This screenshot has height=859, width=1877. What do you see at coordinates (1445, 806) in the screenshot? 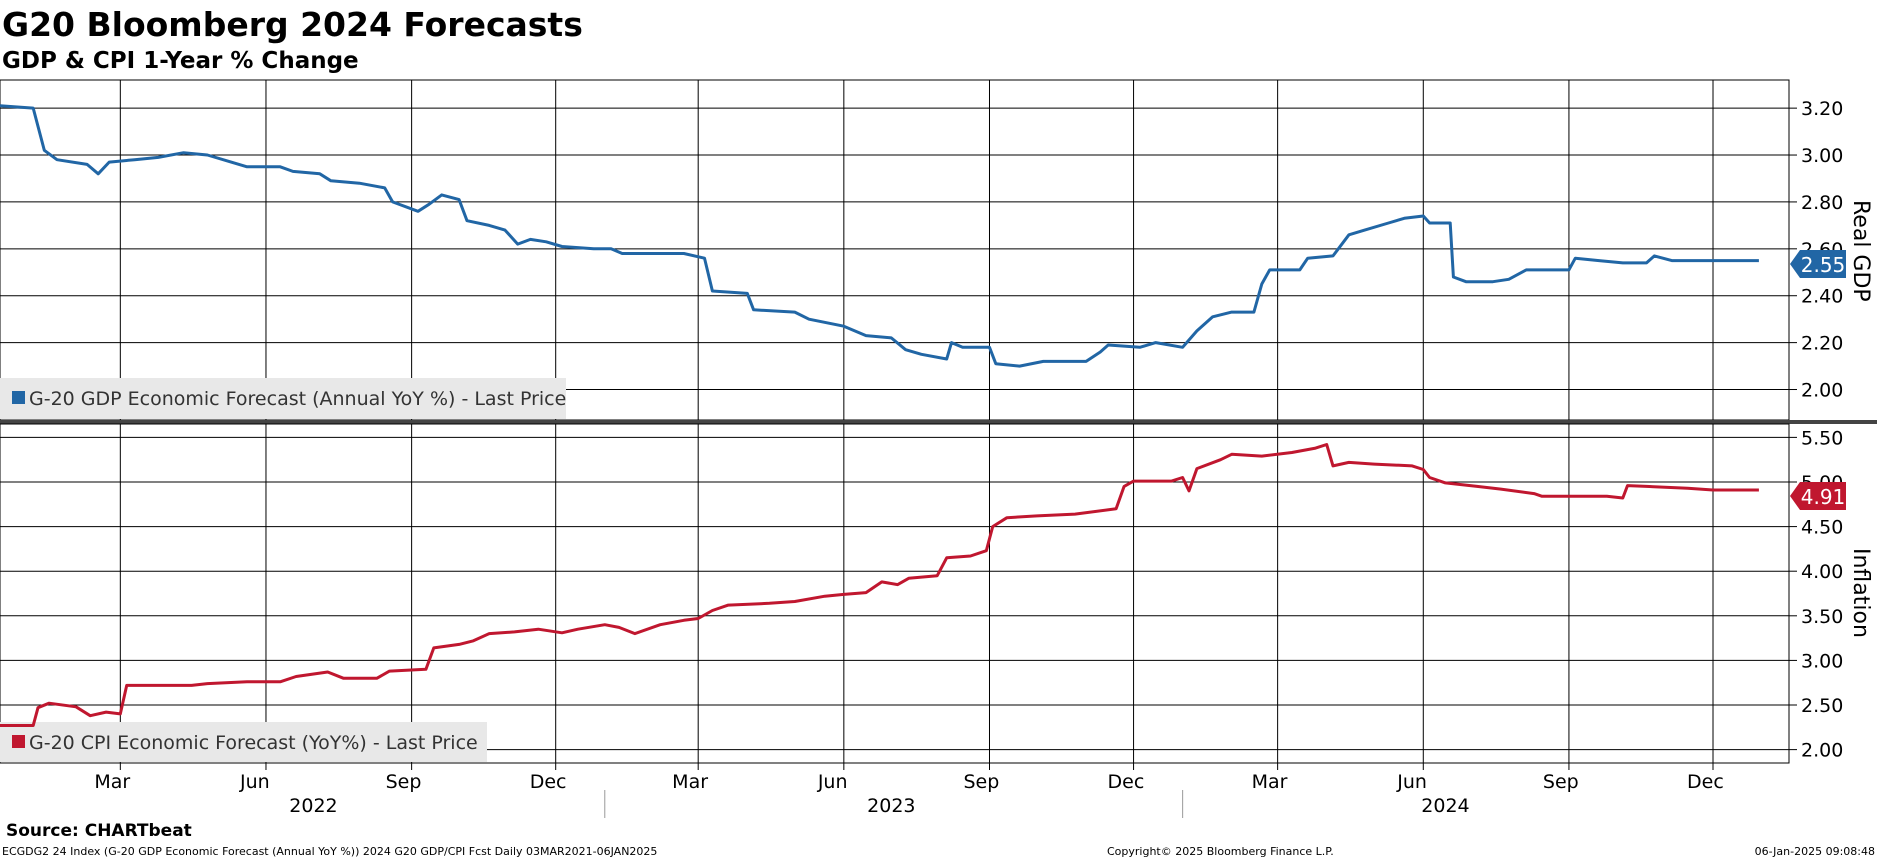
I see `x-year-label: 2024` at bounding box center [1445, 806].